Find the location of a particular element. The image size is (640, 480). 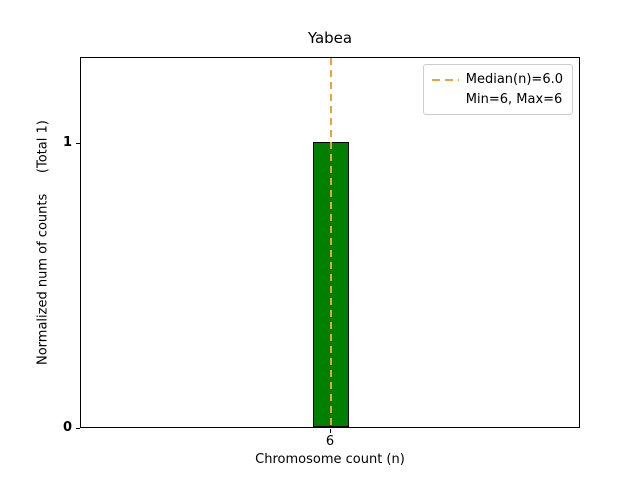

chart-title: Yabea is located at coordinates (330, 38).